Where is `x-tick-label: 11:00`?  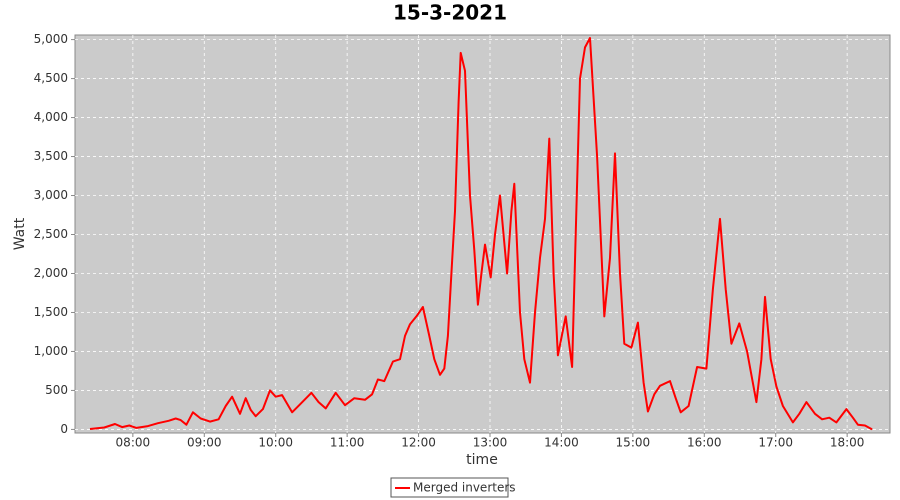
x-tick-label: 11:00 is located at coordinates (347, 443).